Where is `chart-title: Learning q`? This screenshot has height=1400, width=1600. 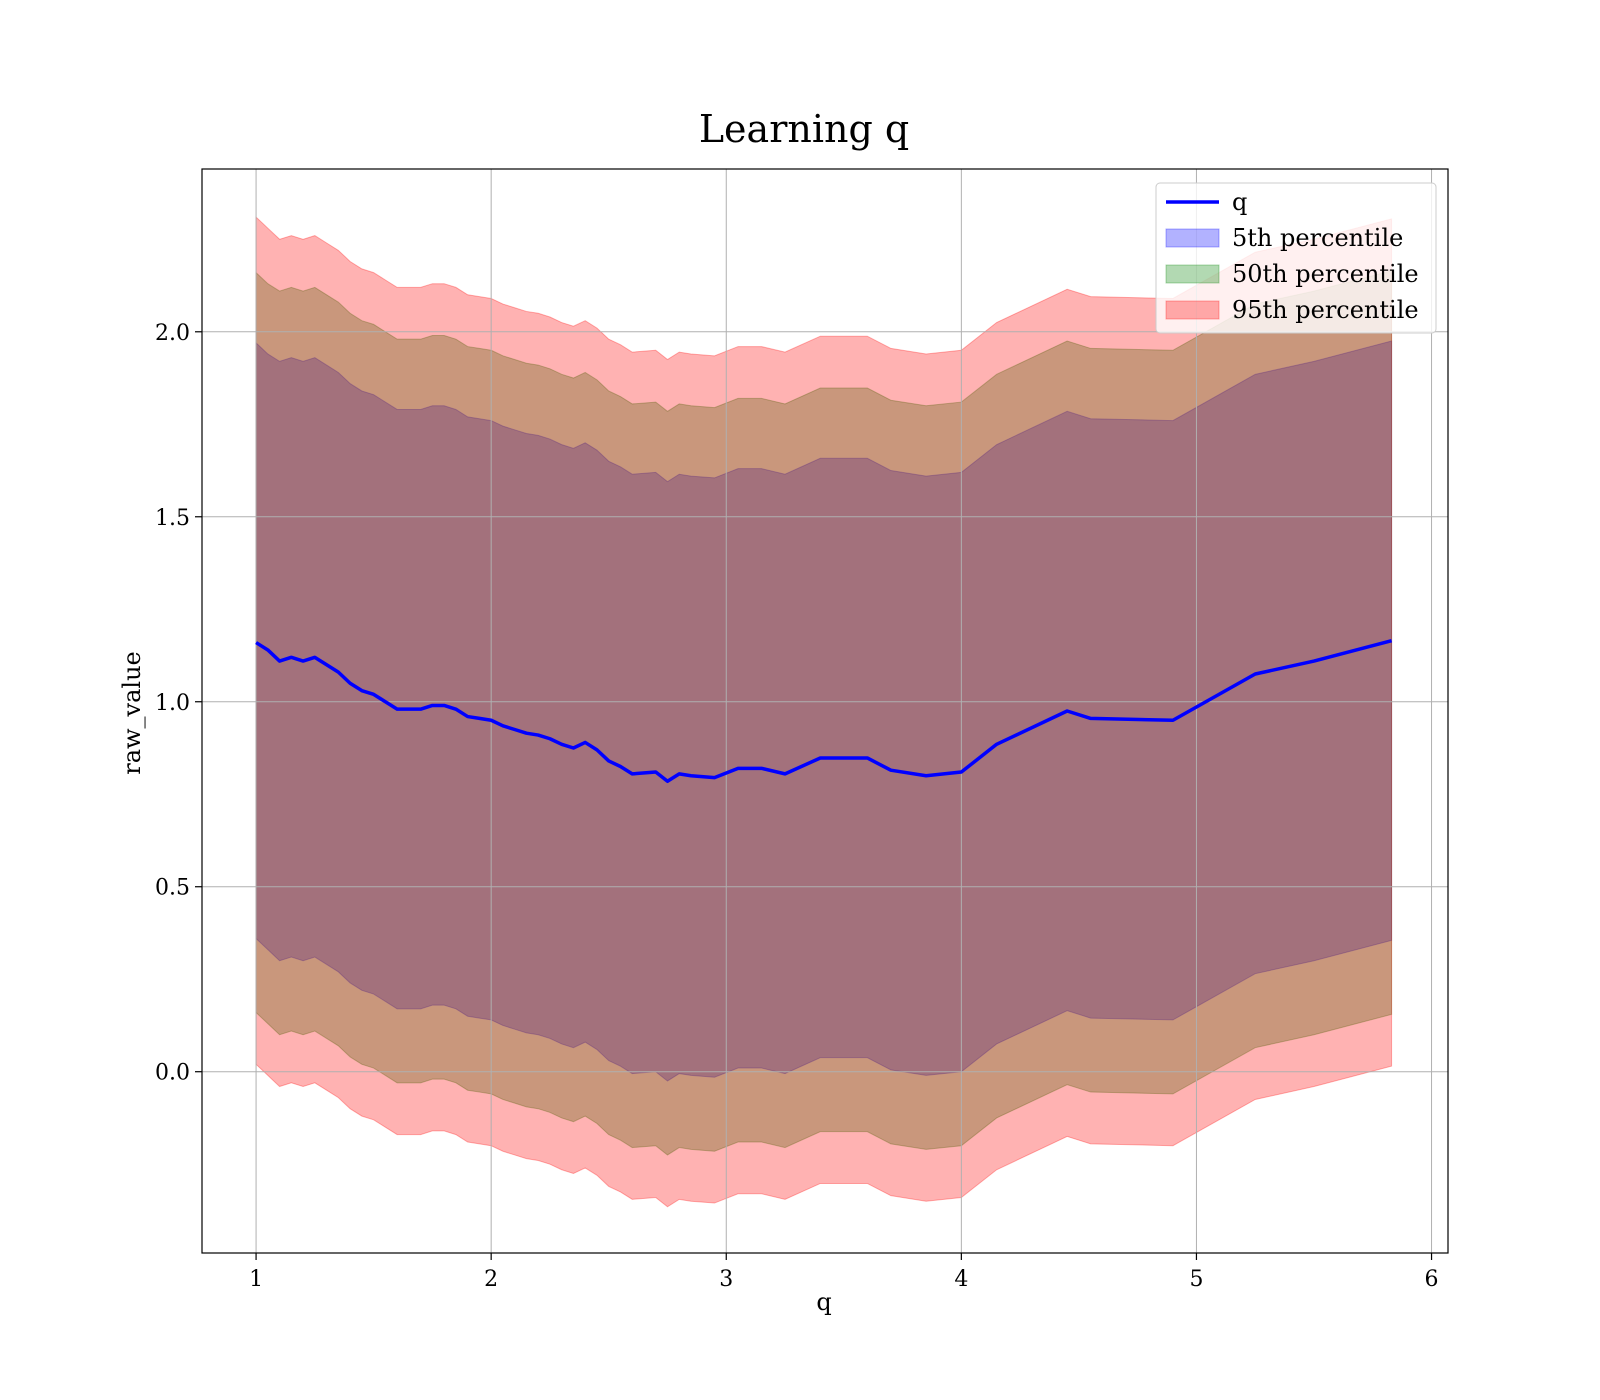 chart-title: Learning q is located at coordinates (804, 129).